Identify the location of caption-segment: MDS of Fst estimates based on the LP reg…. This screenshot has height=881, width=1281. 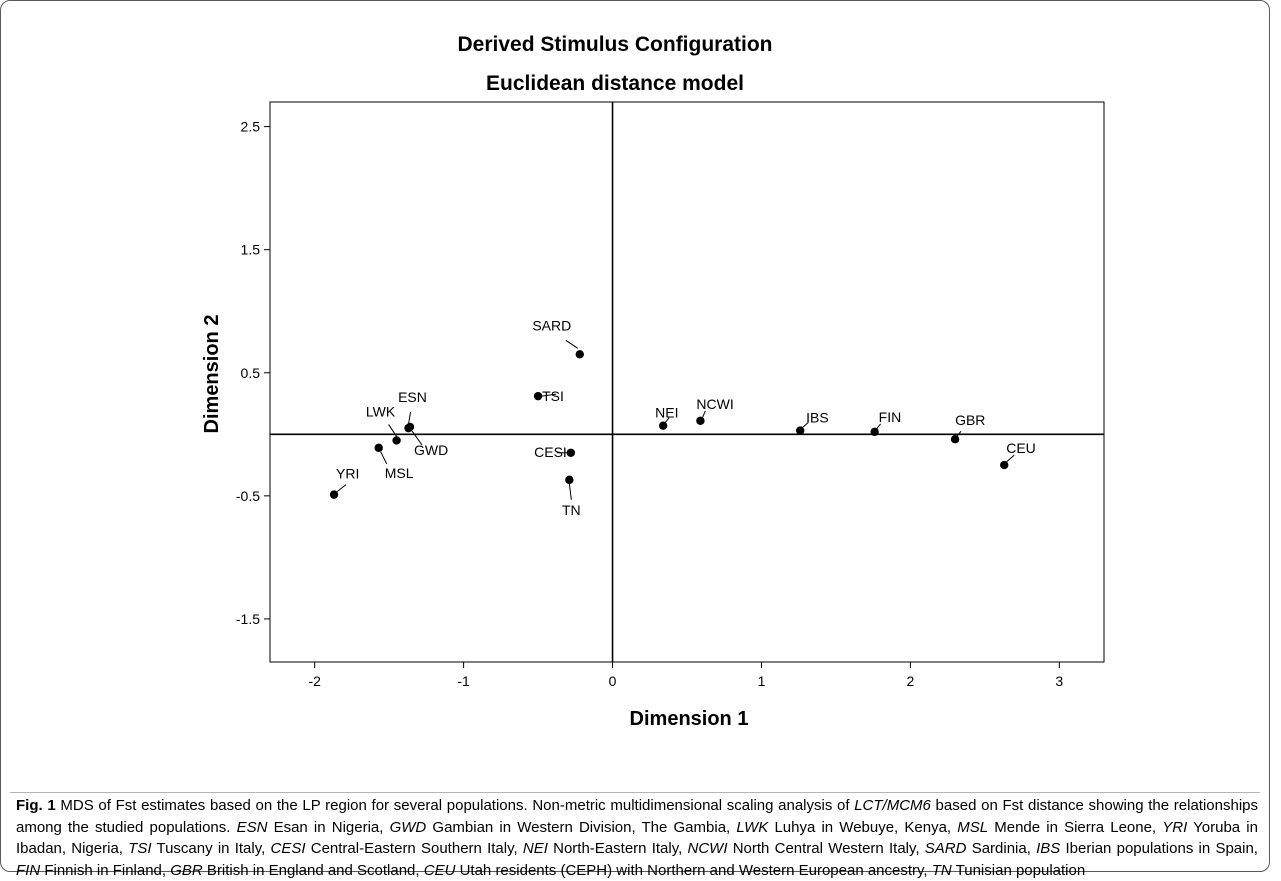
(455, 805).